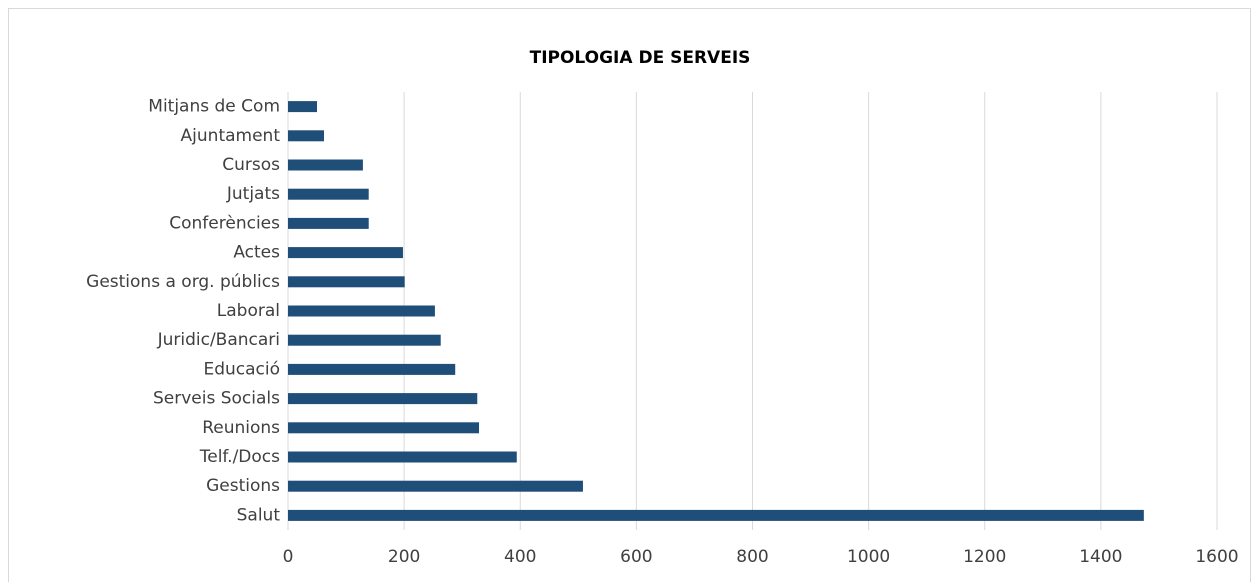  What do you see at coordinates (241, 428) in the screenshot?
I see `y-tick-label: Reunions` at bounding box center [241, 428].